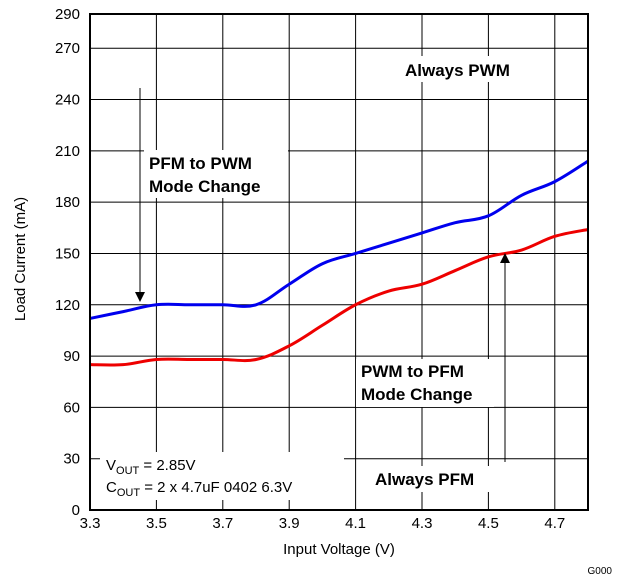 This screenshot has width=617, height=580. I want to click on y-tick-labels: 0 30 60 90 120 150 180 210 240 270 290, so click(67, 262).